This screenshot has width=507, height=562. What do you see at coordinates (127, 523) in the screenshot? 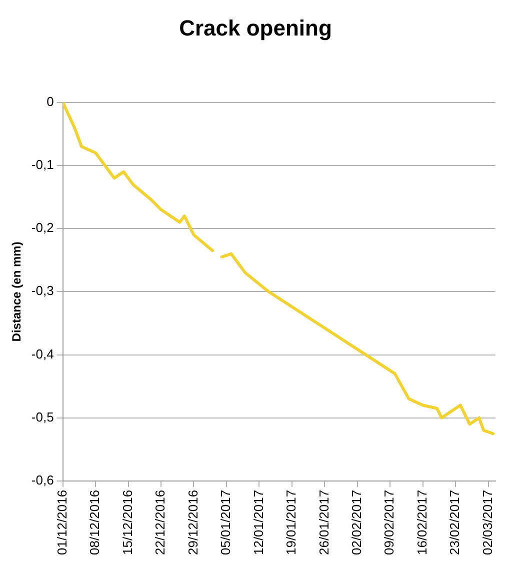
I see `x-tick-label: 15/12/2016` at bounding box center [127, 523].